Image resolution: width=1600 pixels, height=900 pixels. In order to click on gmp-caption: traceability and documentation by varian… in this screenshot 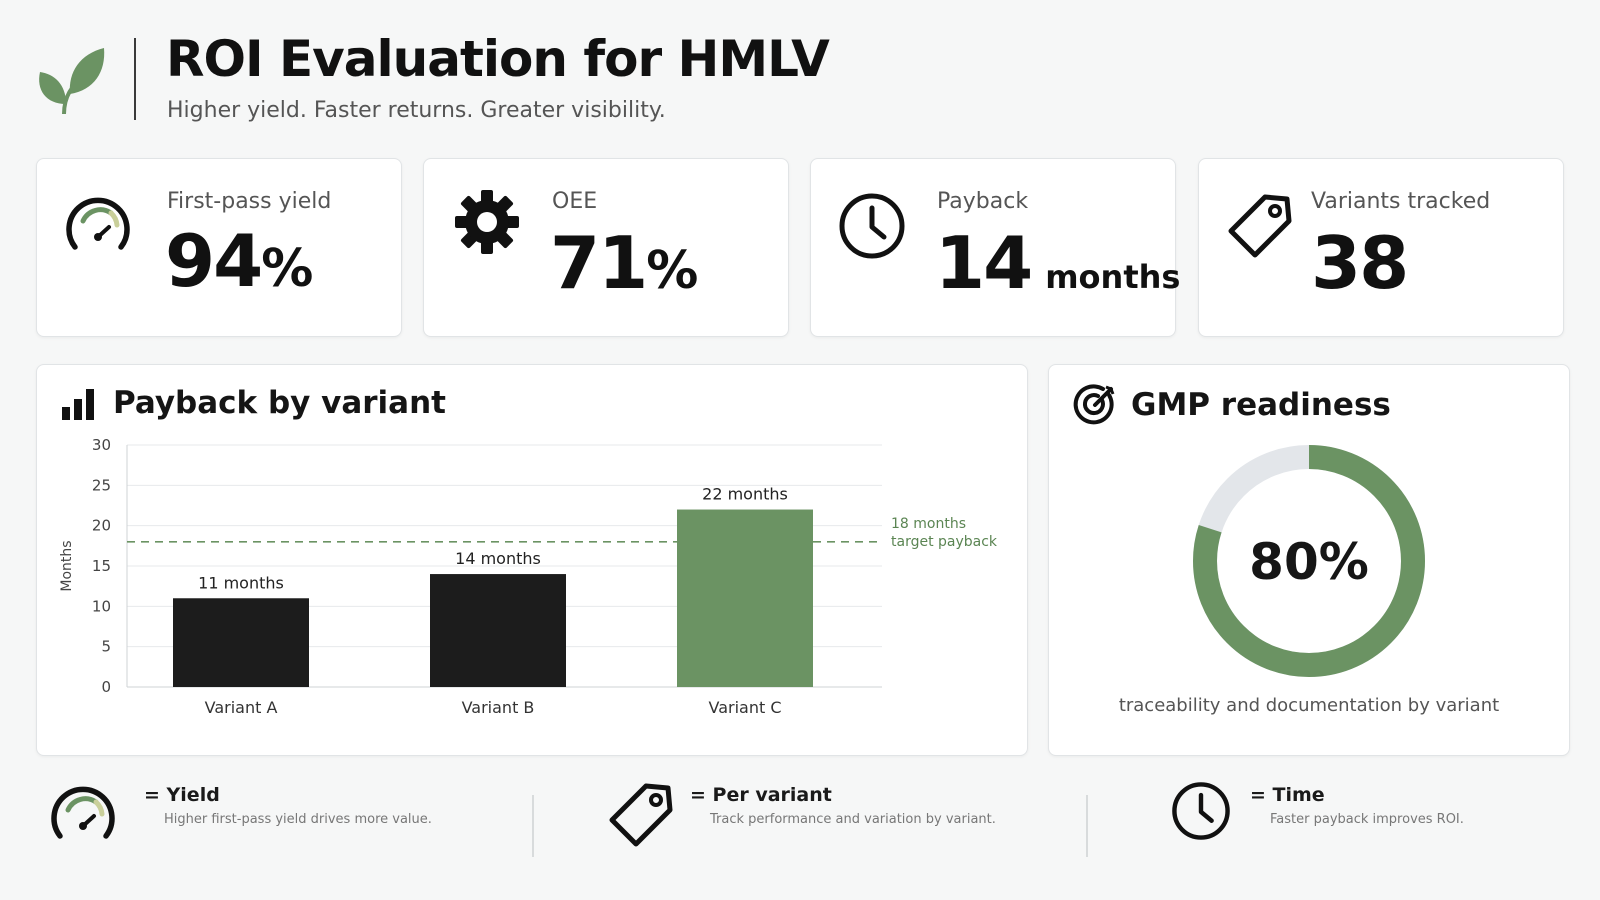, I will do `click(1309, 705)`.